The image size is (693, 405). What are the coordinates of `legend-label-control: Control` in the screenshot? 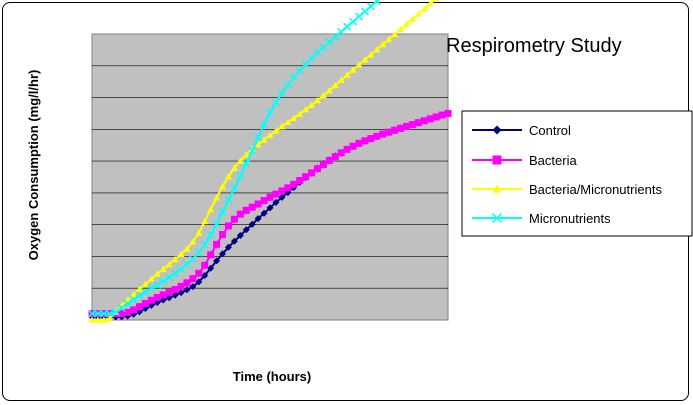 It's located at (550, 130).